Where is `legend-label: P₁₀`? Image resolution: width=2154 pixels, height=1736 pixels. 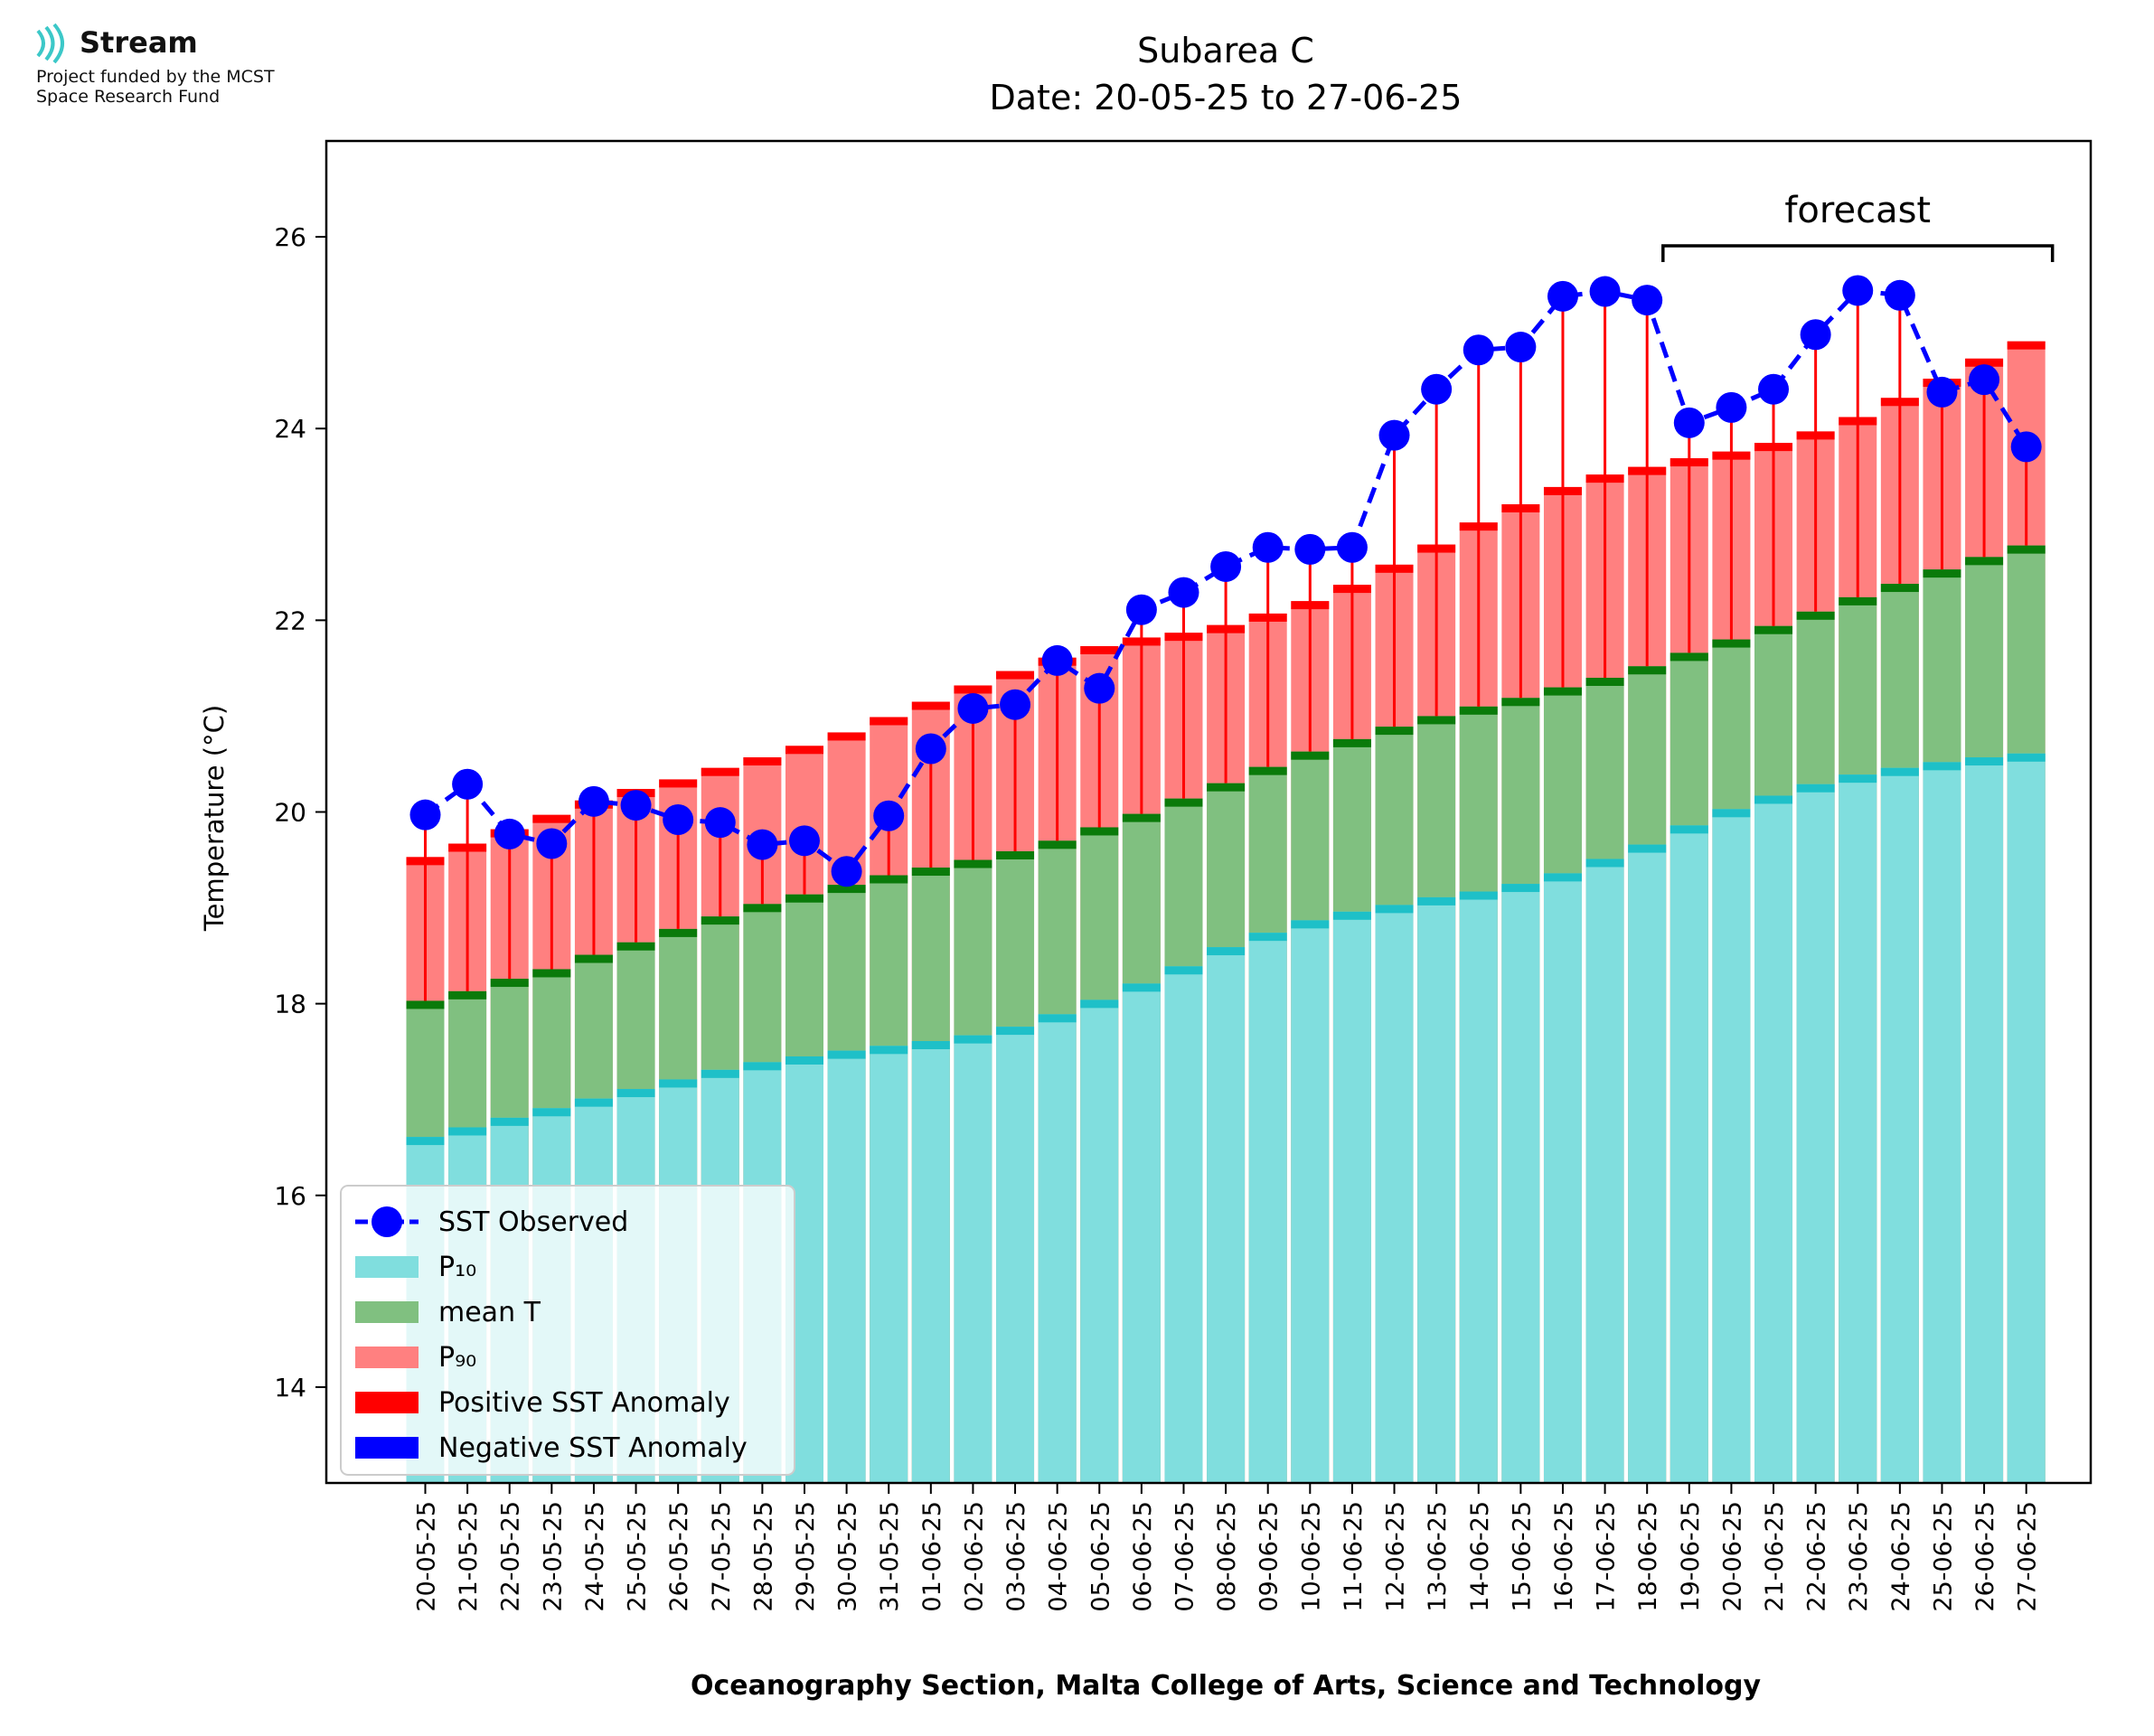
legend-label: P₁₀ is located at coordinates (457, 1267).